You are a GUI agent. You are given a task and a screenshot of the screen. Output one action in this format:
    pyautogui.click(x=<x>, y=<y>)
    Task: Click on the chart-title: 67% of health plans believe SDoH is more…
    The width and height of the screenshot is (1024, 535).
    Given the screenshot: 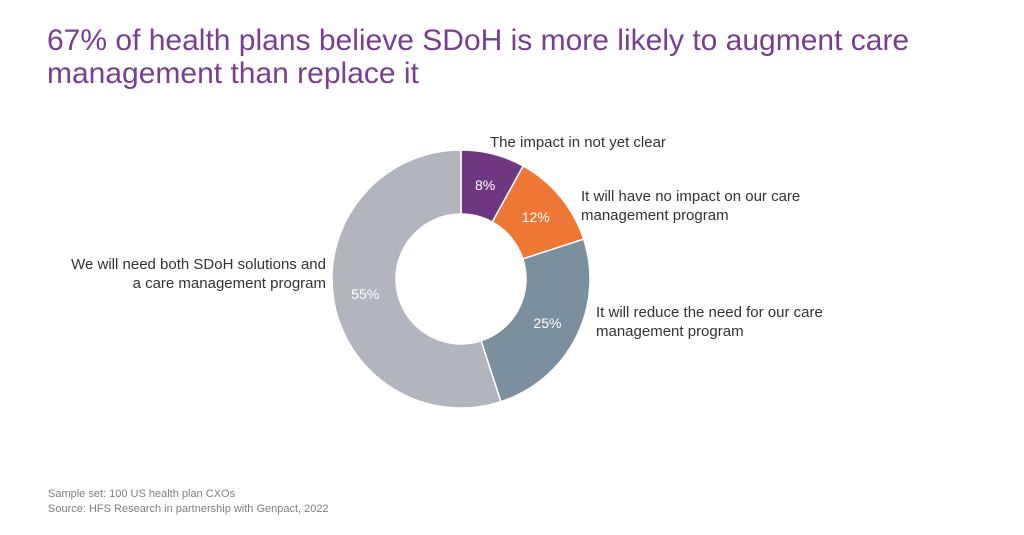 What is the action you would take?
    pyautogui.click(x=478, y=57)
    